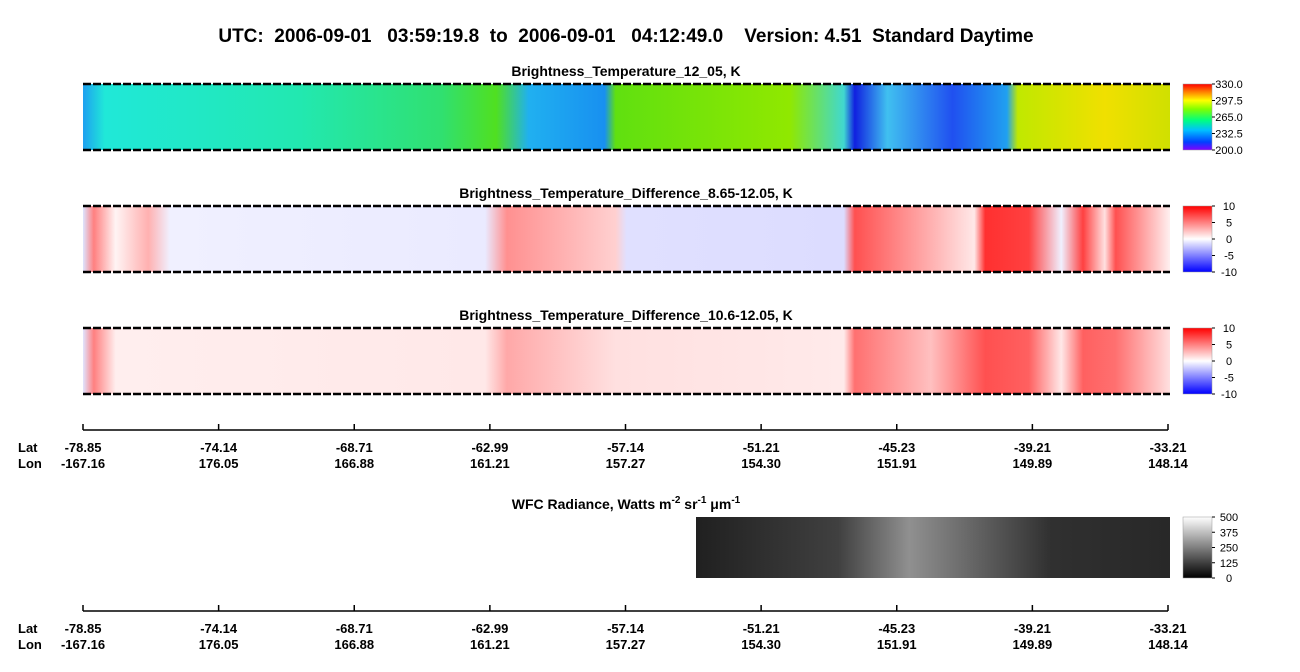 The height and width of the screenshot is (672, 1300). I want to click on title-text: sr, so click(689, 504).